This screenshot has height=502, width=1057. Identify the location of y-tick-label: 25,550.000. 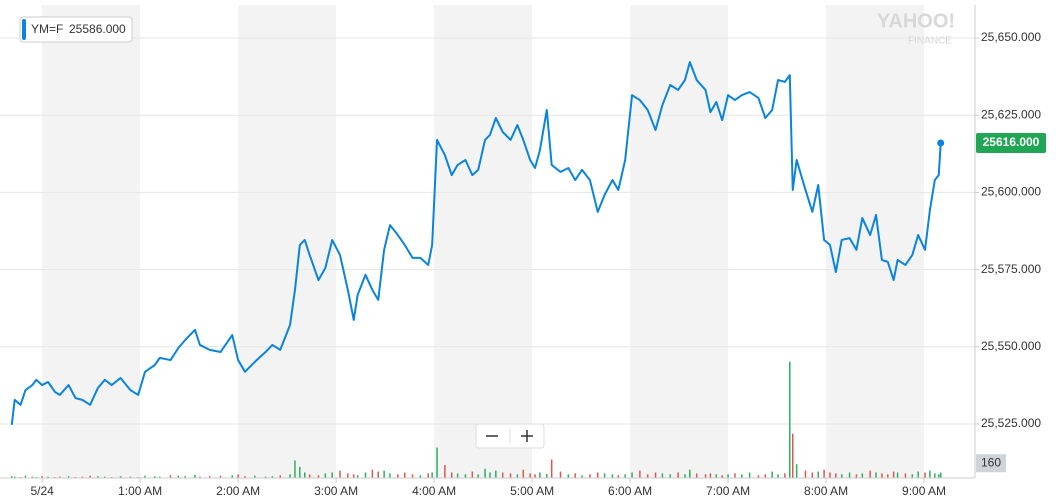
(1011, 346).